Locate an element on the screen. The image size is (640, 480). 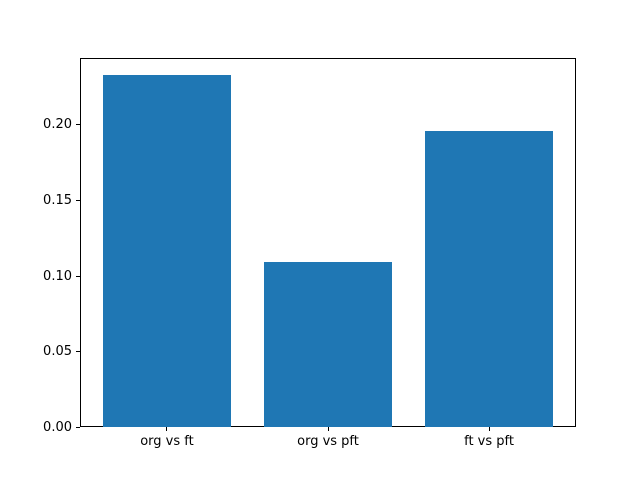
y-tick-label: 0.15 is located at coordinates (57, 201).